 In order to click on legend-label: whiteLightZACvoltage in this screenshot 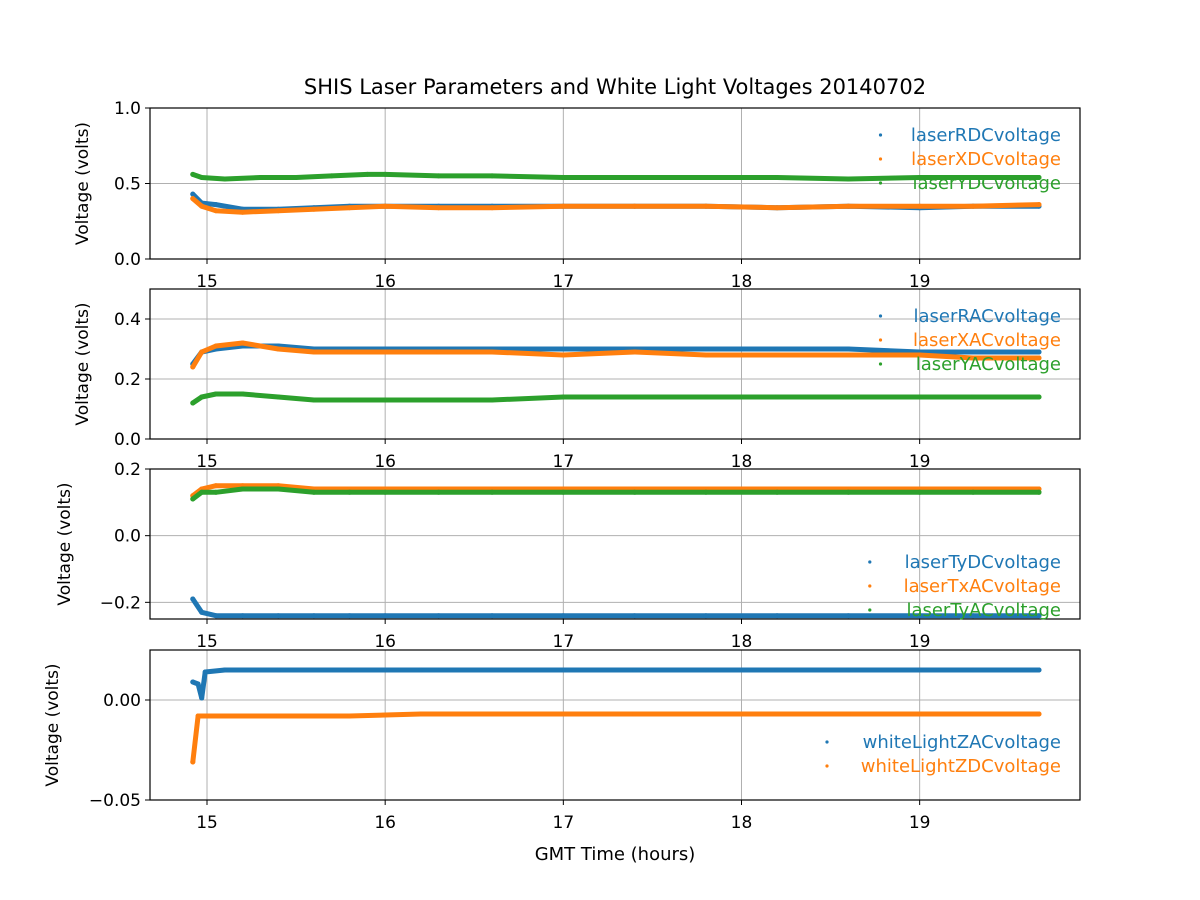, I will do `click(962, 742)`.